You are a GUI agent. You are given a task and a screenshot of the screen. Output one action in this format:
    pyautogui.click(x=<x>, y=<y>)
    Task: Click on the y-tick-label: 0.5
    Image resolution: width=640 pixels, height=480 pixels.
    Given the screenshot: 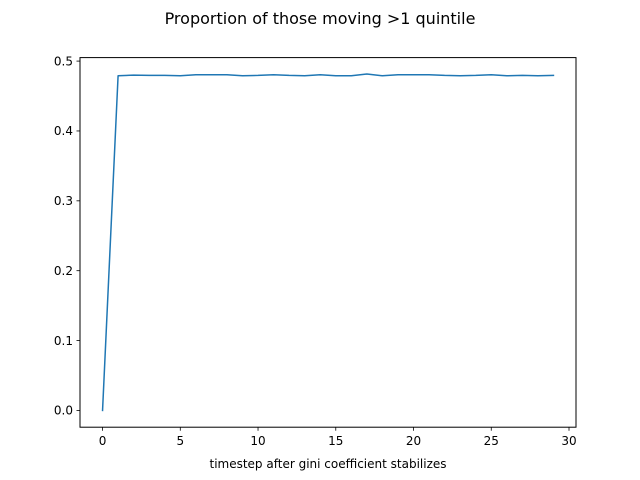 What is the action you would take?
    pyautogui.click(x=63, y=61)
    